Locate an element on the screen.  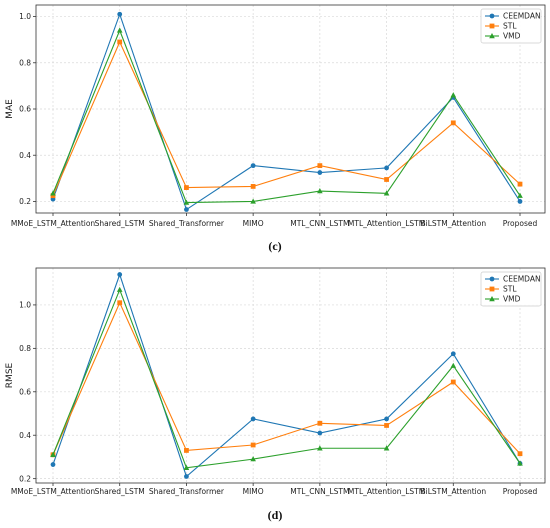
x-tick-label: MMoE_LSTM_Attention is located at coordinates (53, 491).